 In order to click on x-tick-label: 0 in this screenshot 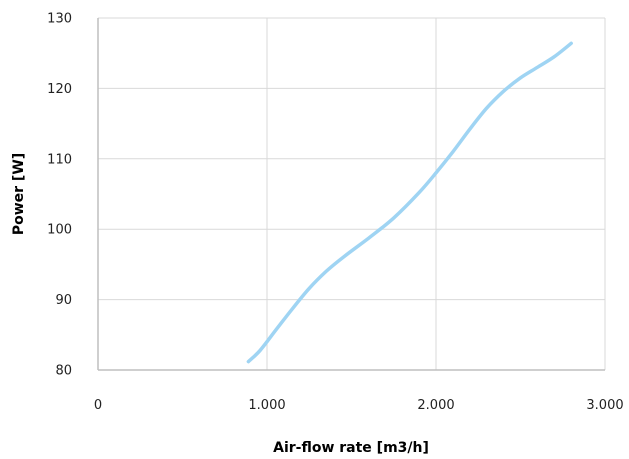, I will do `click(98, 405)`.